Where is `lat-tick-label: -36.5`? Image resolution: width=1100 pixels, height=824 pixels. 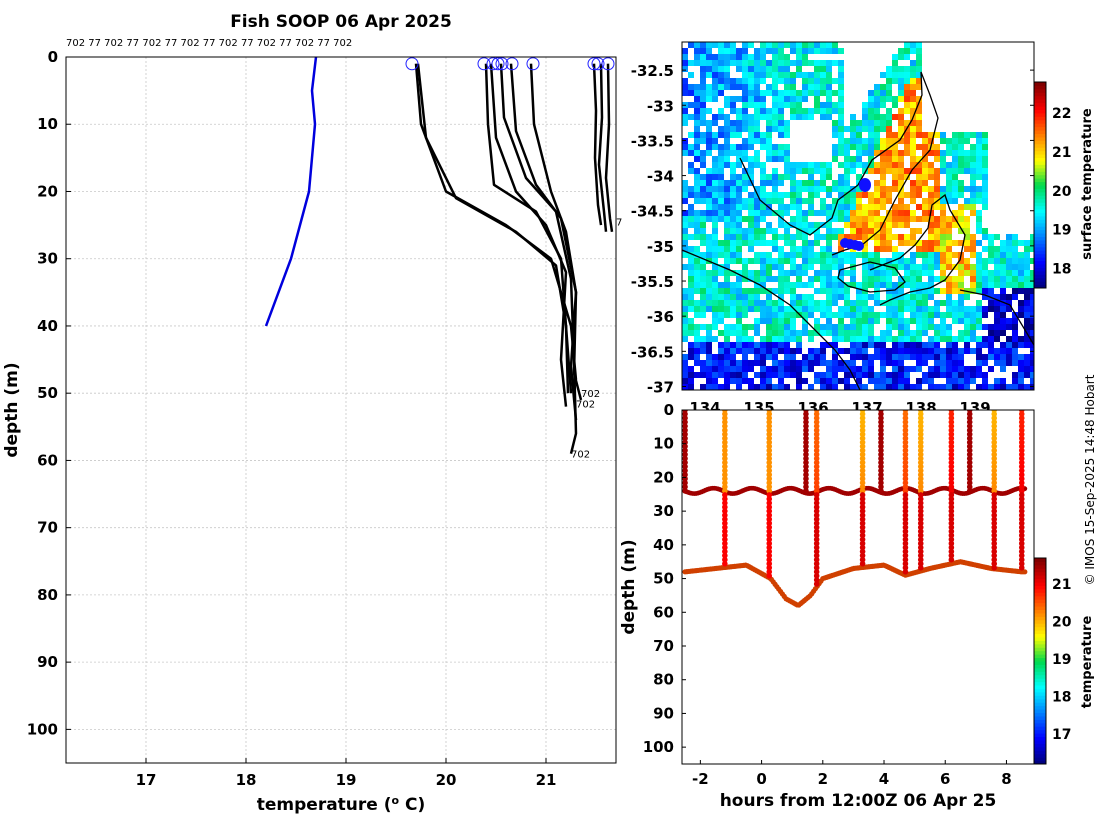 lat-tick-label: -36.5 is located at coordinates (652, 352).